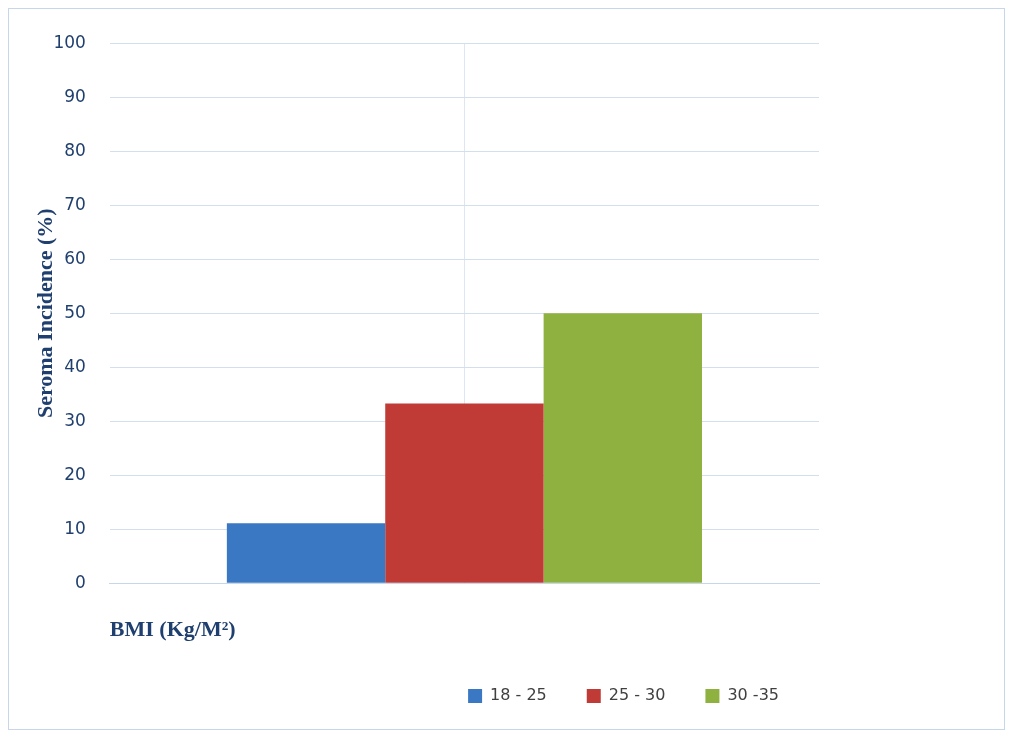 Image resolution: width=1015 pixels, height=740 pixels. Describe the element at coordinates (75, 527) in the screenshot. I see `y-tick-label: 10` at that location.